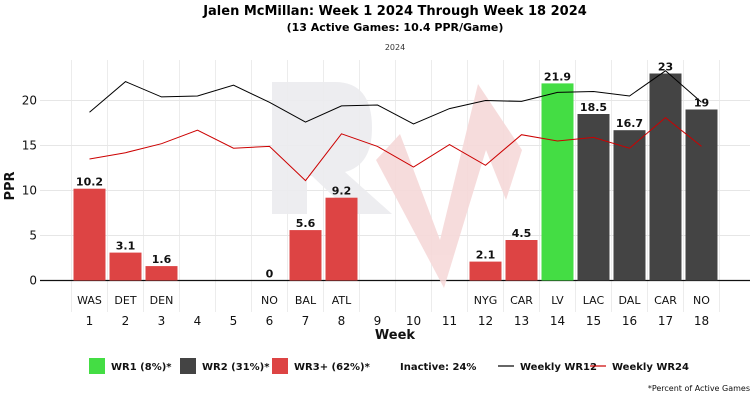  What do you see at coordinates (557, 300) in the screenshot?
I see `opponent-label: LV` at bounding box center [557, 300].